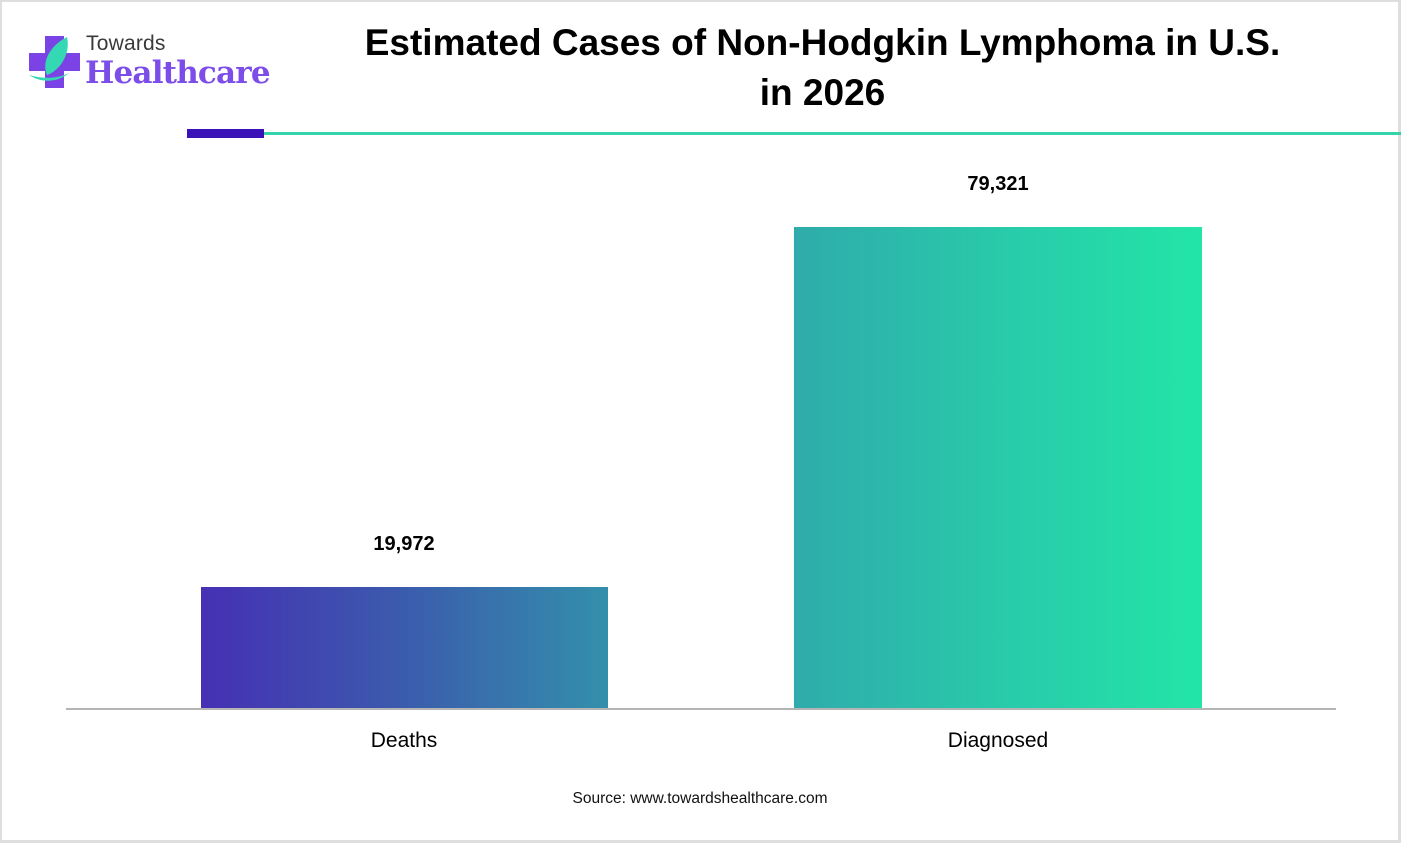 The height and width of the screenshot is (843, 1401). What do you see at coordinates (832, 133) in the screenshot?
I see `title-divider-line` at bounding box center [832, 133].